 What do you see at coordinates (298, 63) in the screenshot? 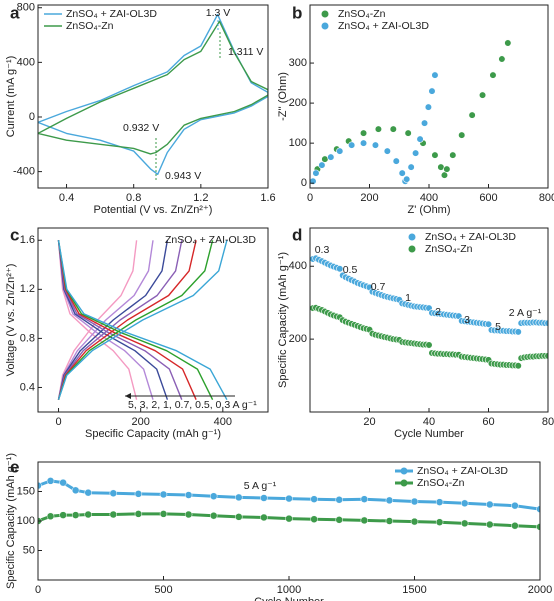
I see `y-tick-label: 300` at bounding box center [298, 63].